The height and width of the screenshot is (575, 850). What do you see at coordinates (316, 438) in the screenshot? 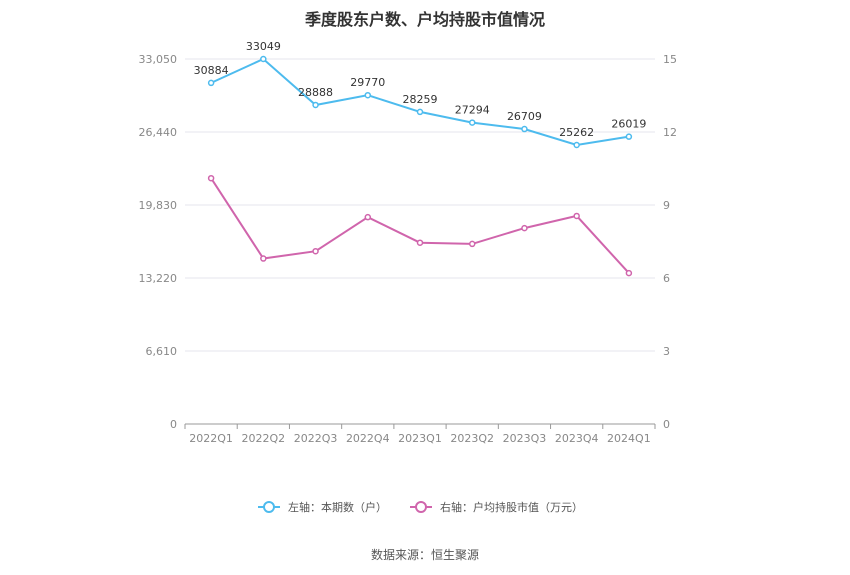
I see `x-axis-tick-label: 2022Q3` at bounding box center [316, 438].